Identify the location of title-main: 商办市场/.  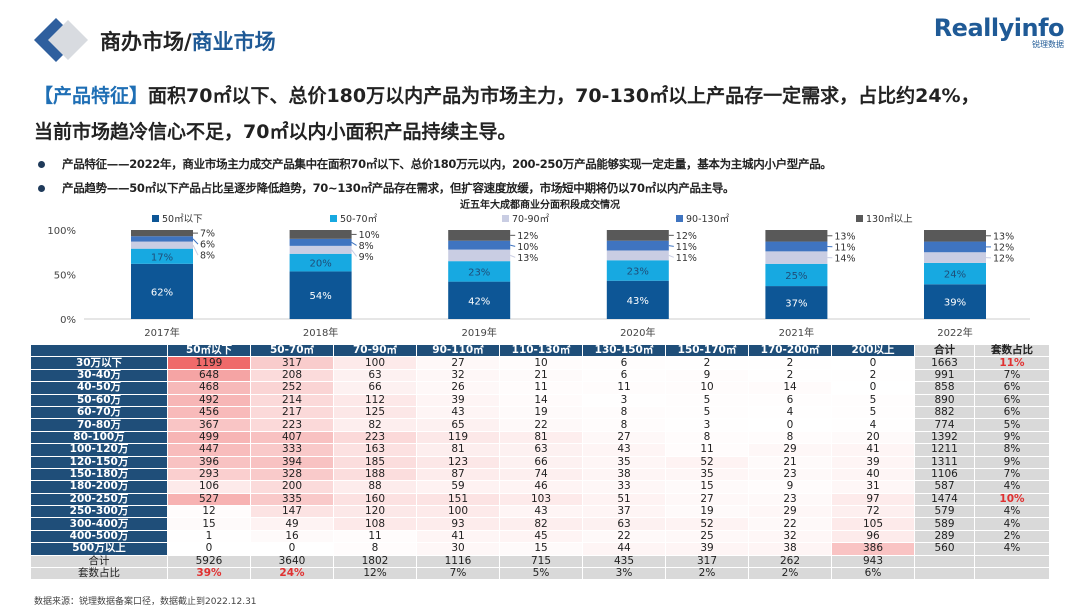
(146, 42).